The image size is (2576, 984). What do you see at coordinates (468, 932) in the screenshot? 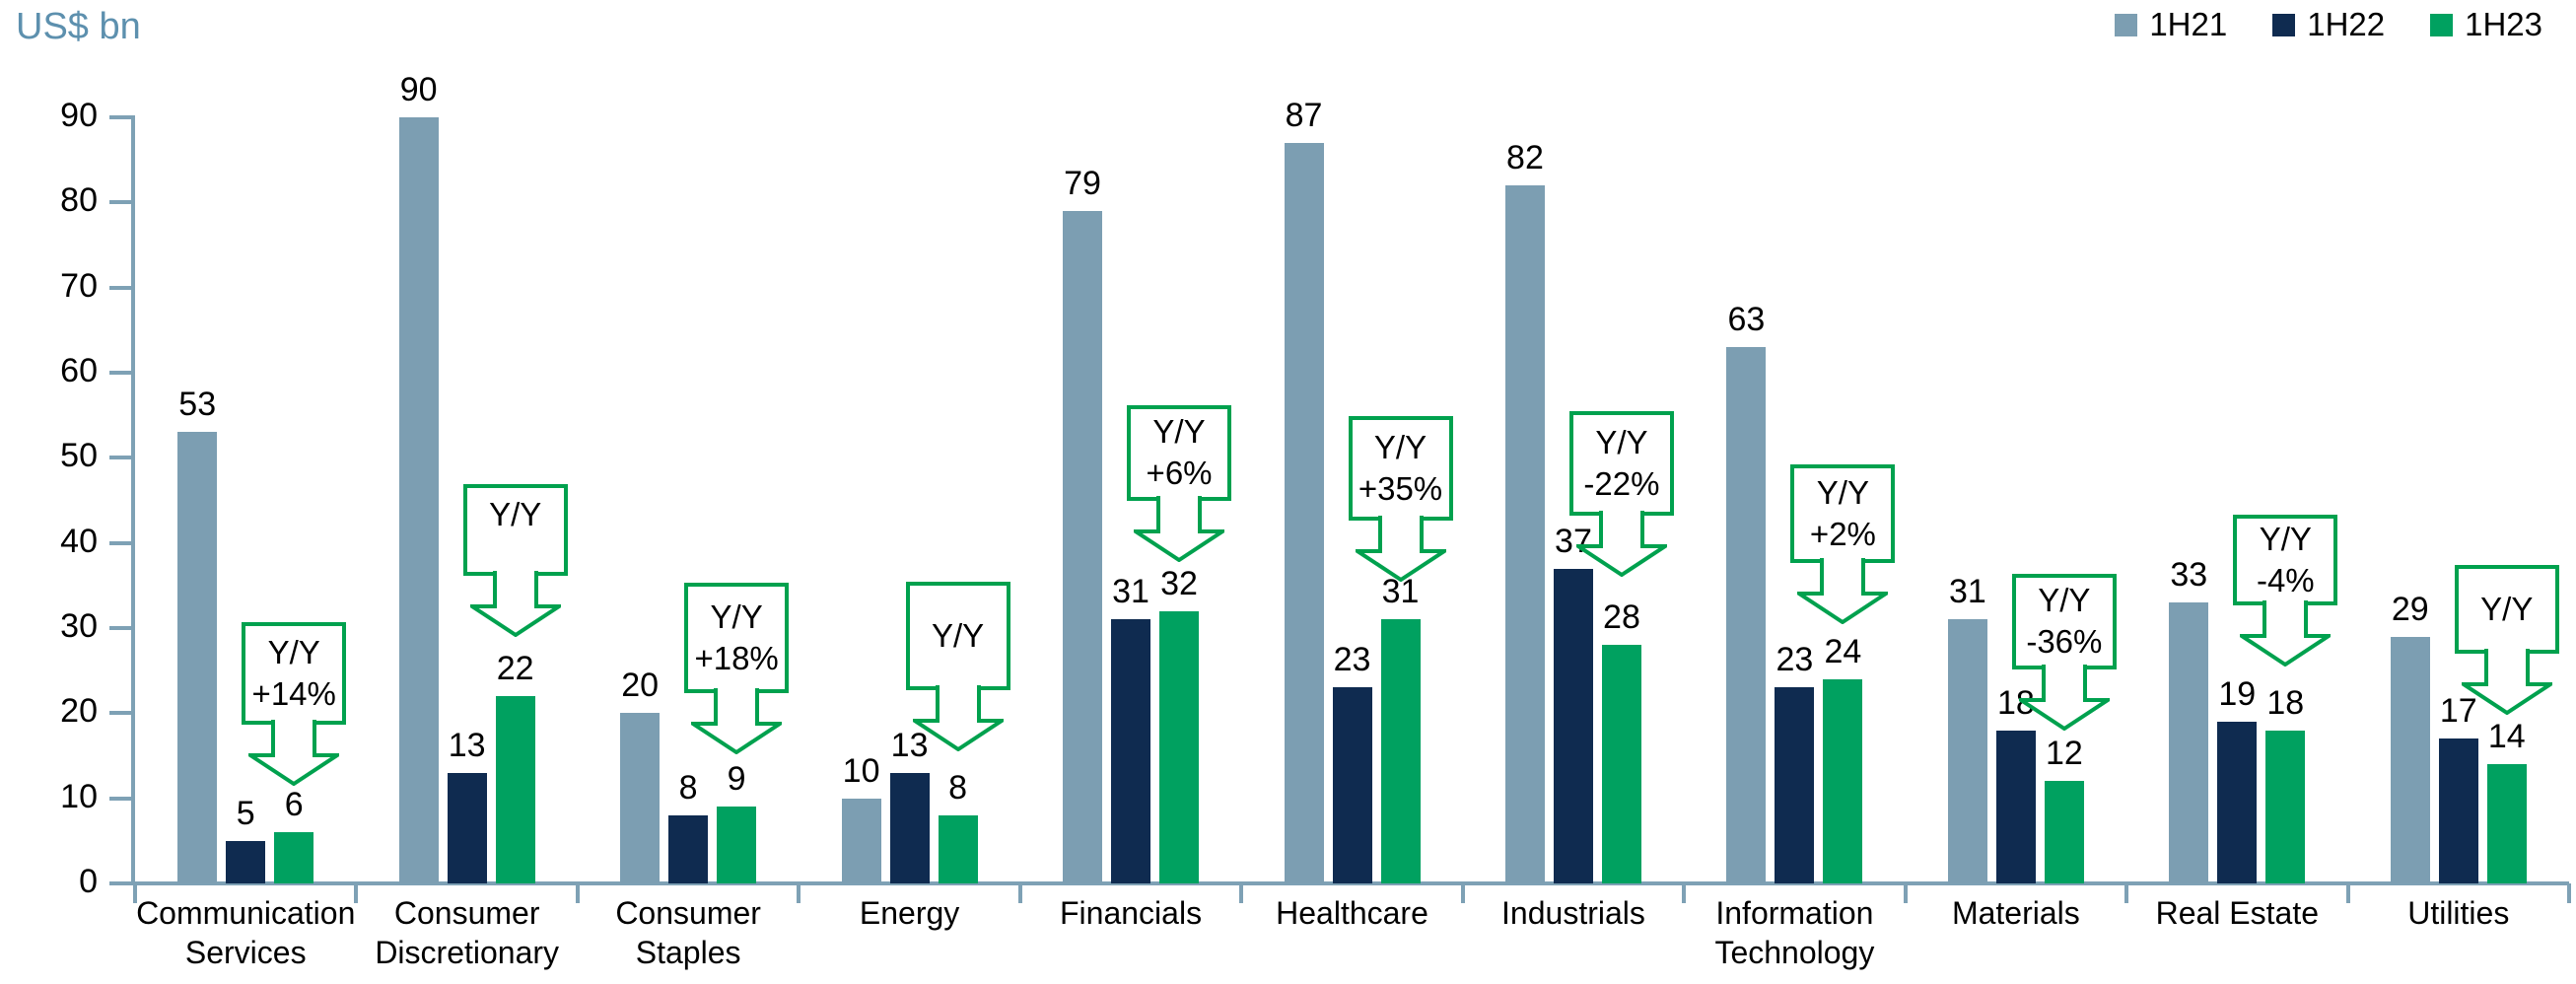
I see `category-label: Consumer Discretionary` at bounding box center [468, 932].